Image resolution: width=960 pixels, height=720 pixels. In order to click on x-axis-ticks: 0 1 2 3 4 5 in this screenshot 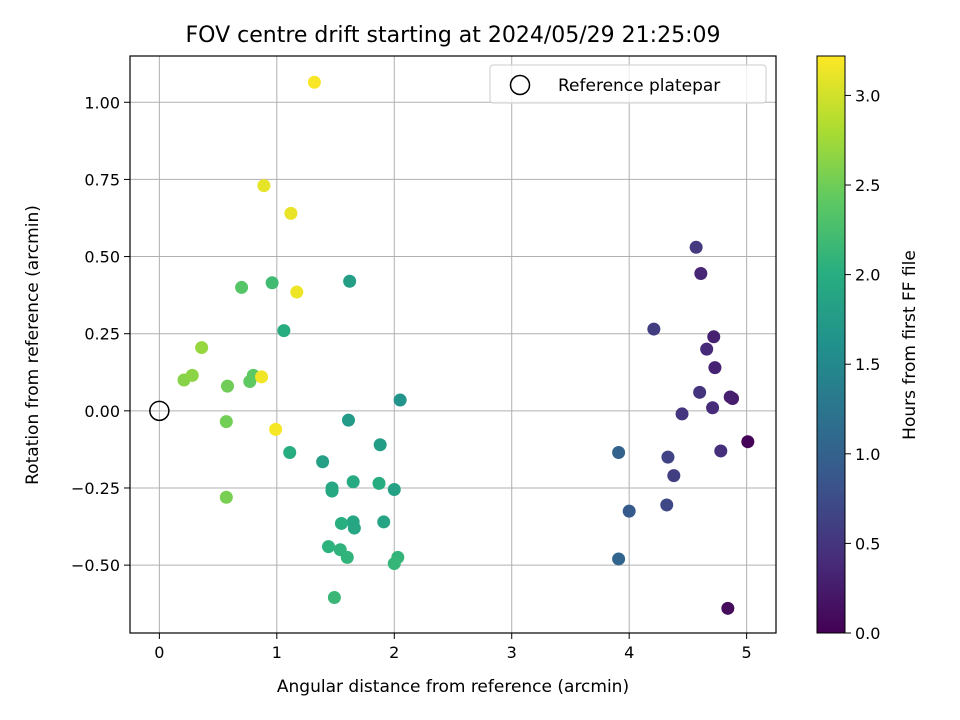, I will do `click(453, 647)`.